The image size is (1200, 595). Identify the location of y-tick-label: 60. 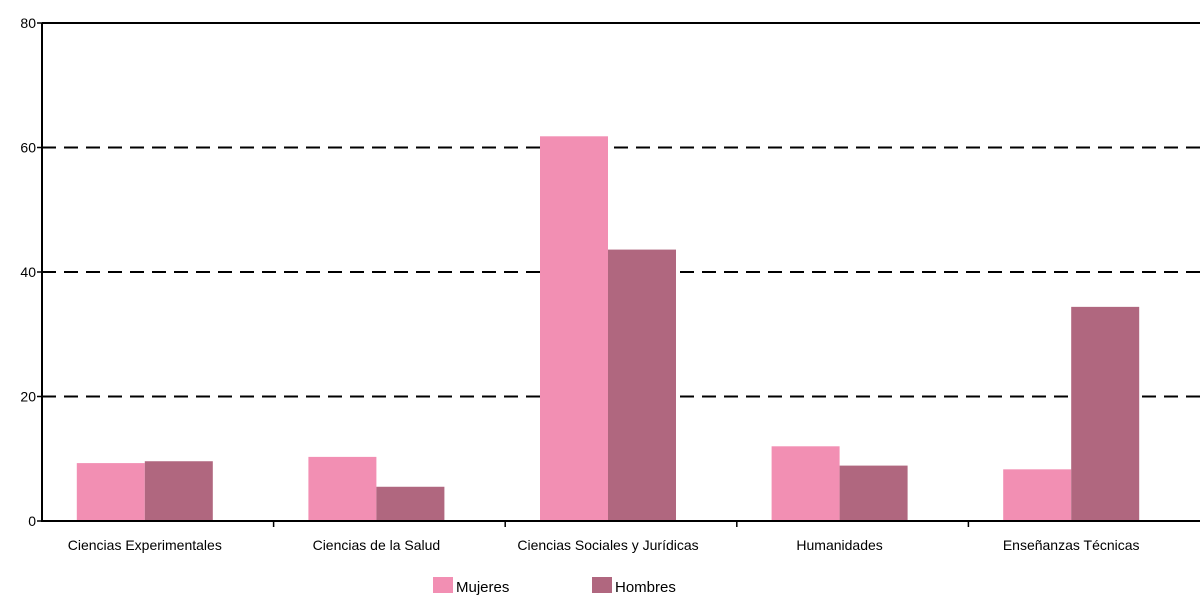
(28, 148).